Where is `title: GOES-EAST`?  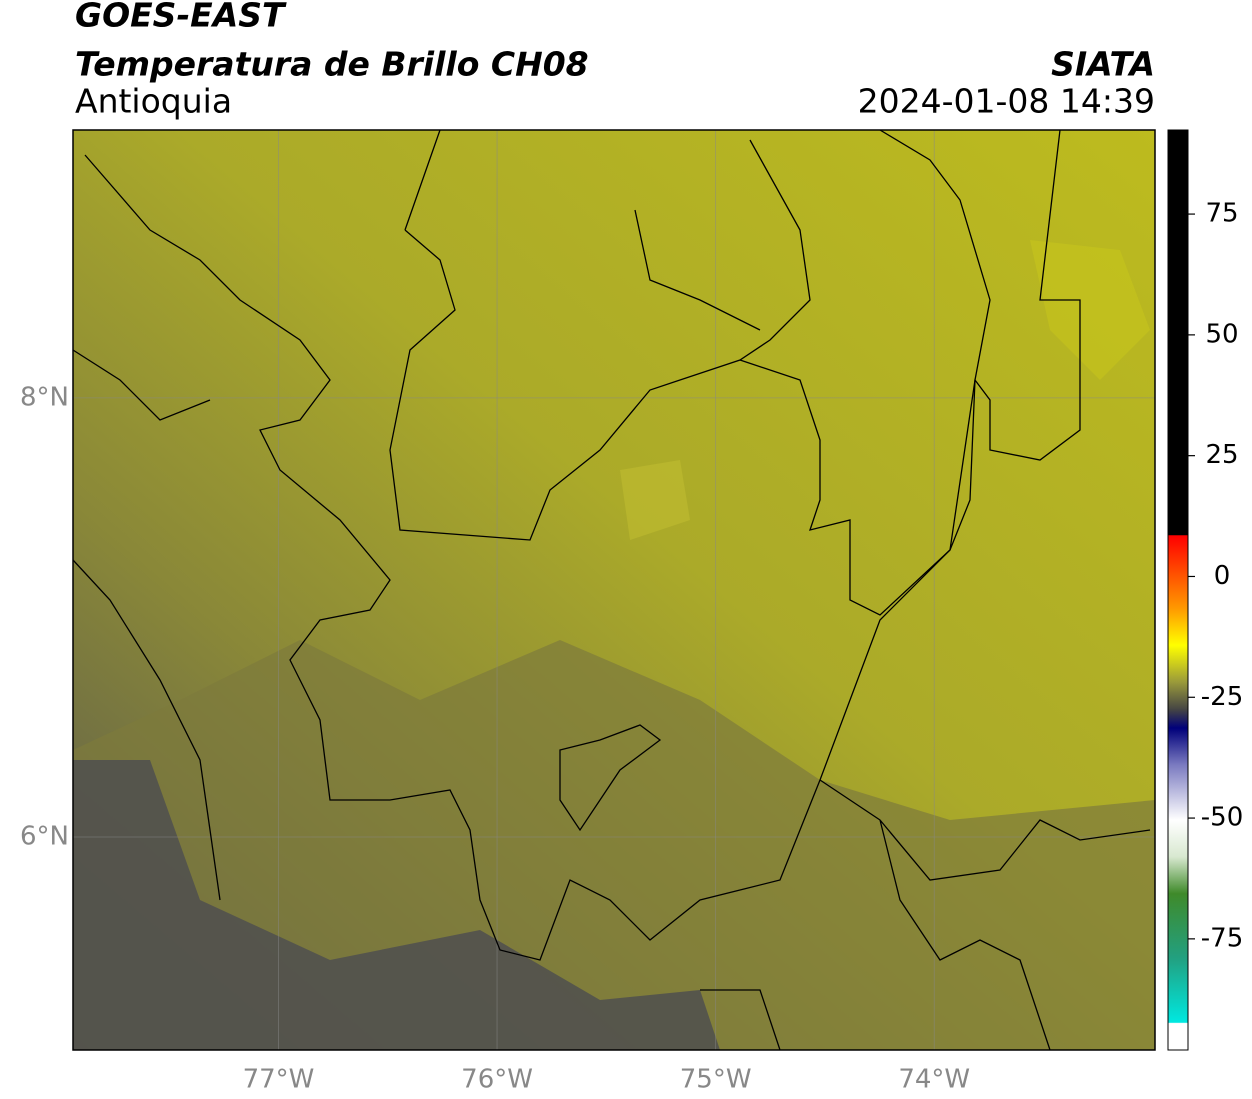
title: GOES-EAST is located at coordinates (181, 17).